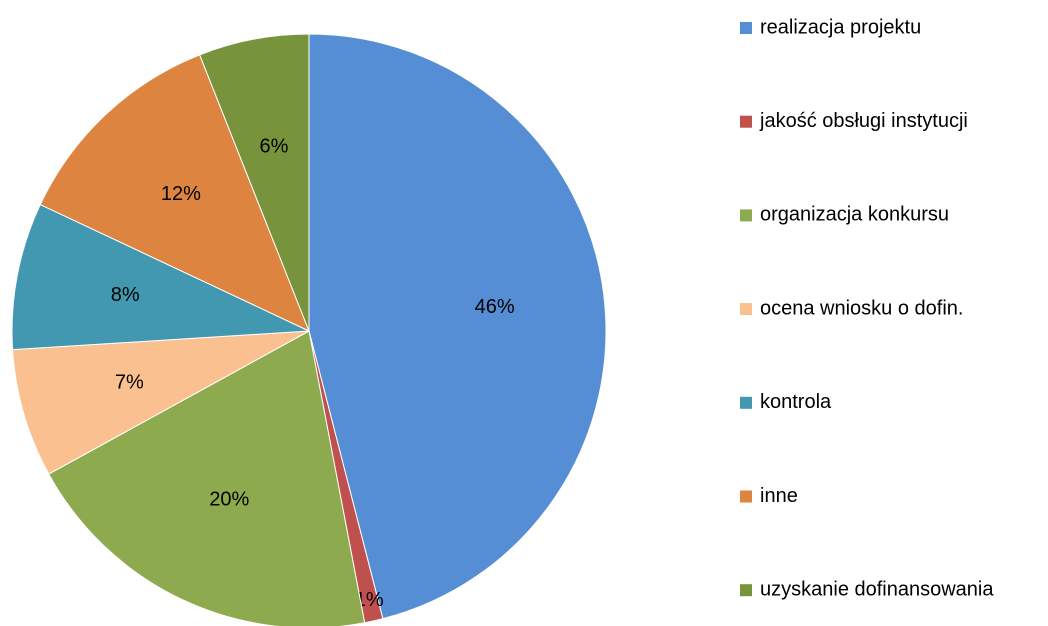 This screenshot has height=626, width=1048. Describe the element at coordinates (863, 121) in the screenshot. I see `legend-label: jakość obsługi instytucji` at that location.